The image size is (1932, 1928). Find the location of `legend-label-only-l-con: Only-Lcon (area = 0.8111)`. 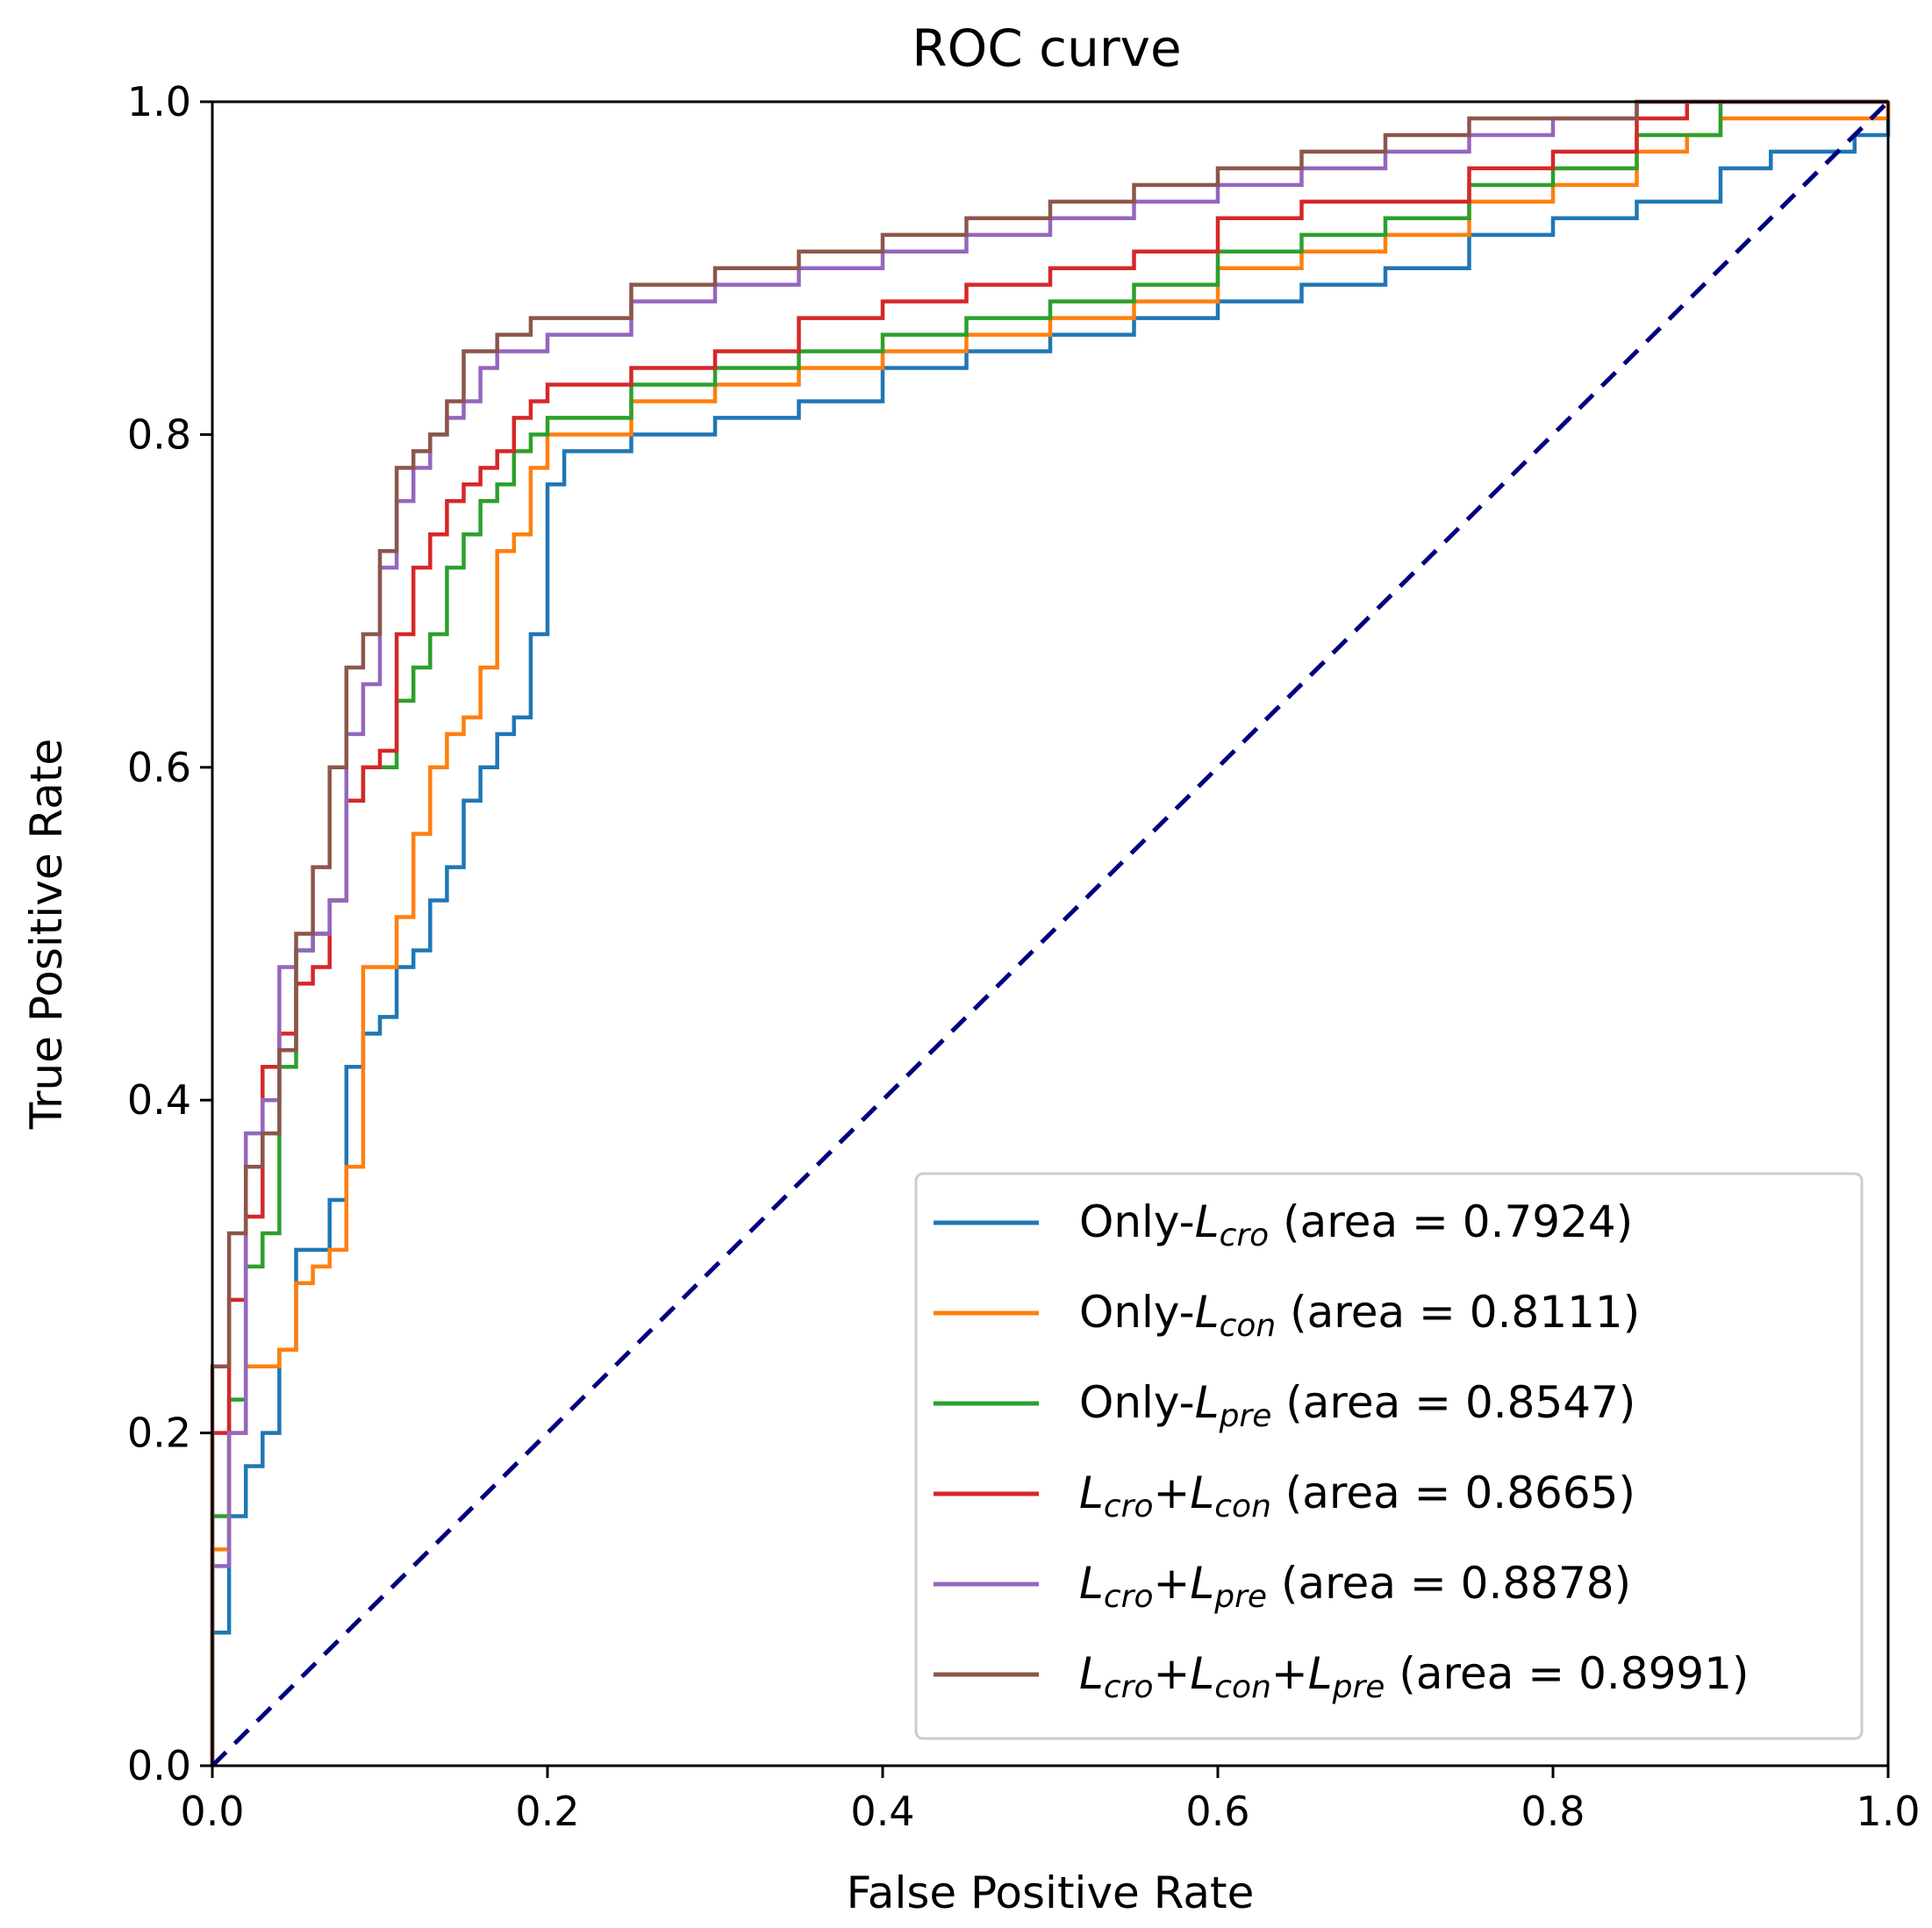

legend-label-only-l-con: Only-Lcon (area = 0.8111) is located at coordinates (1359, 1315).